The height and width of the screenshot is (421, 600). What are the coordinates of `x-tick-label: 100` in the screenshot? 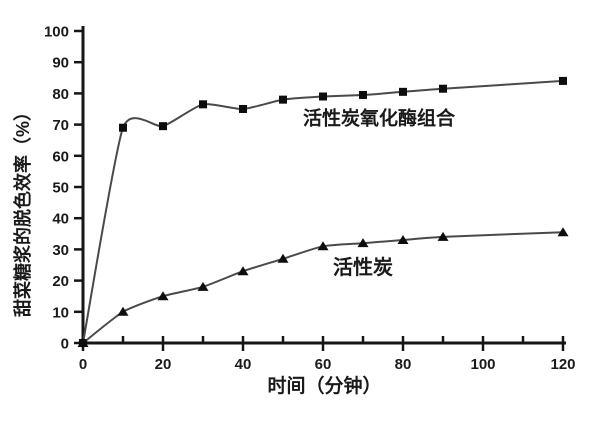 It's located at (482, 364).